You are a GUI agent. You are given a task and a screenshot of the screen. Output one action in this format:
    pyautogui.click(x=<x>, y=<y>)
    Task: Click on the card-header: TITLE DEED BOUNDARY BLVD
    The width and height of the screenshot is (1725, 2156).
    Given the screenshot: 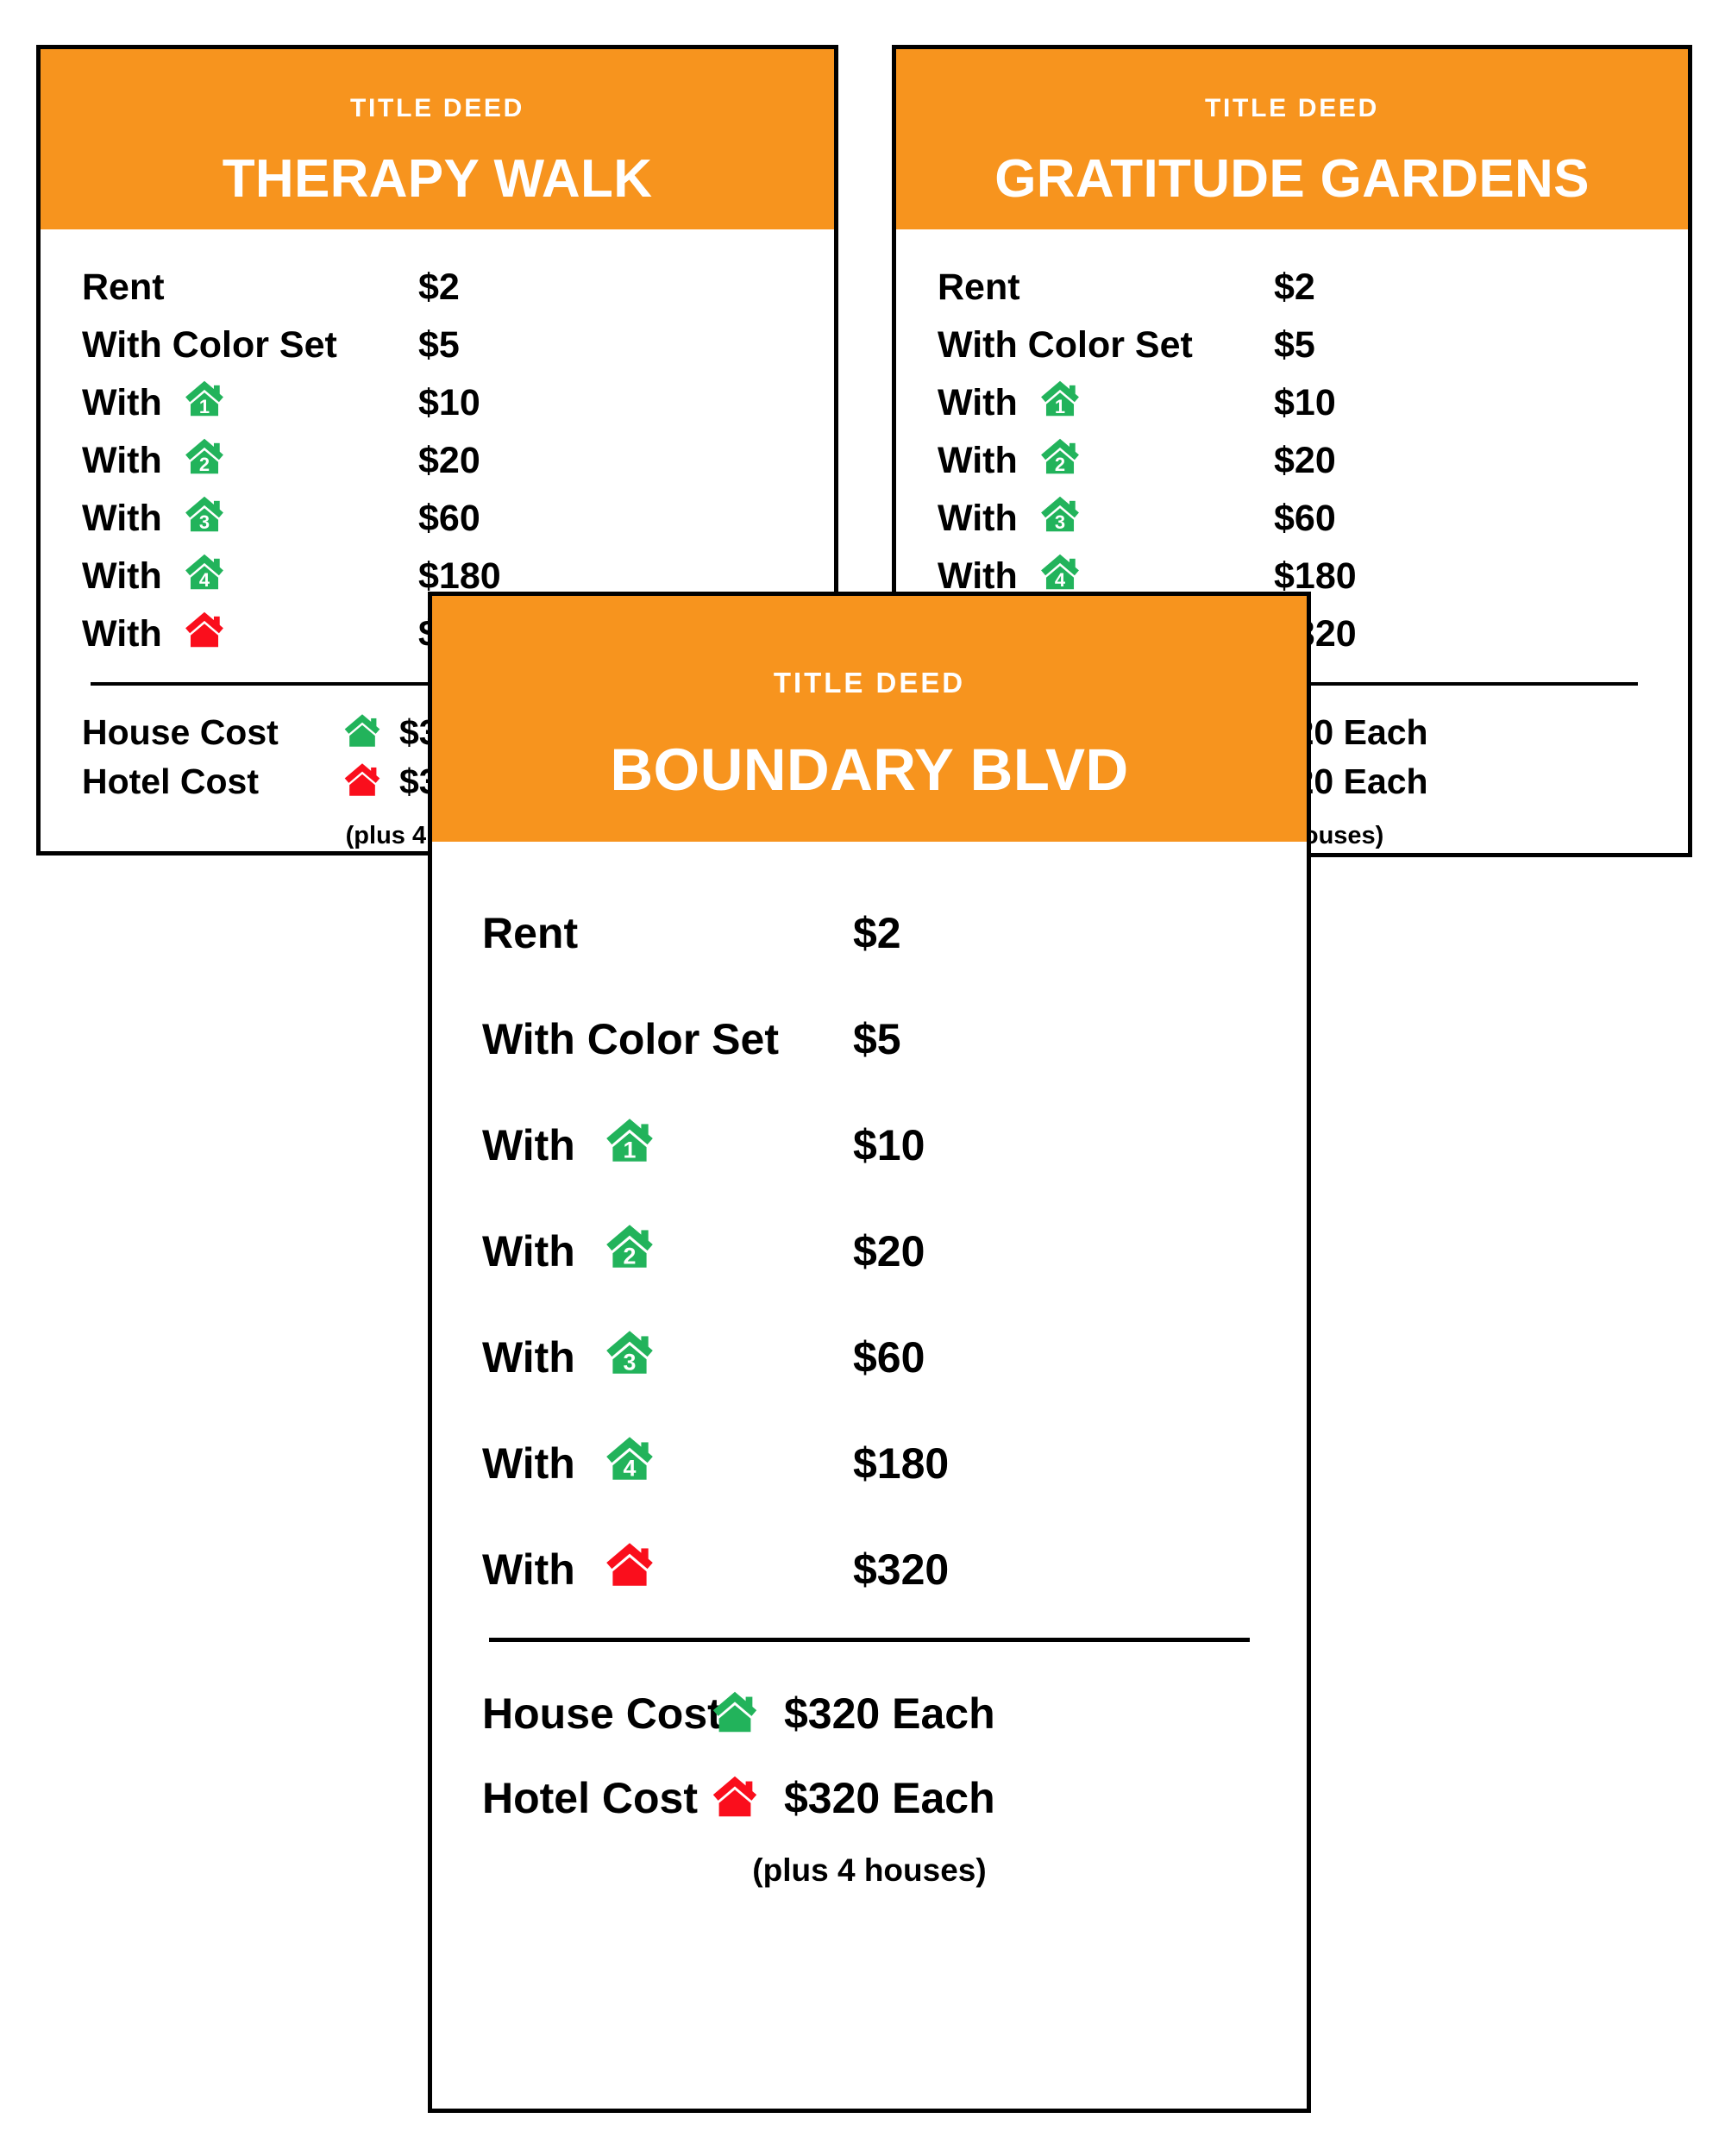 What is the action you would take?
    pyautogui.click(x=869, y=719)
    